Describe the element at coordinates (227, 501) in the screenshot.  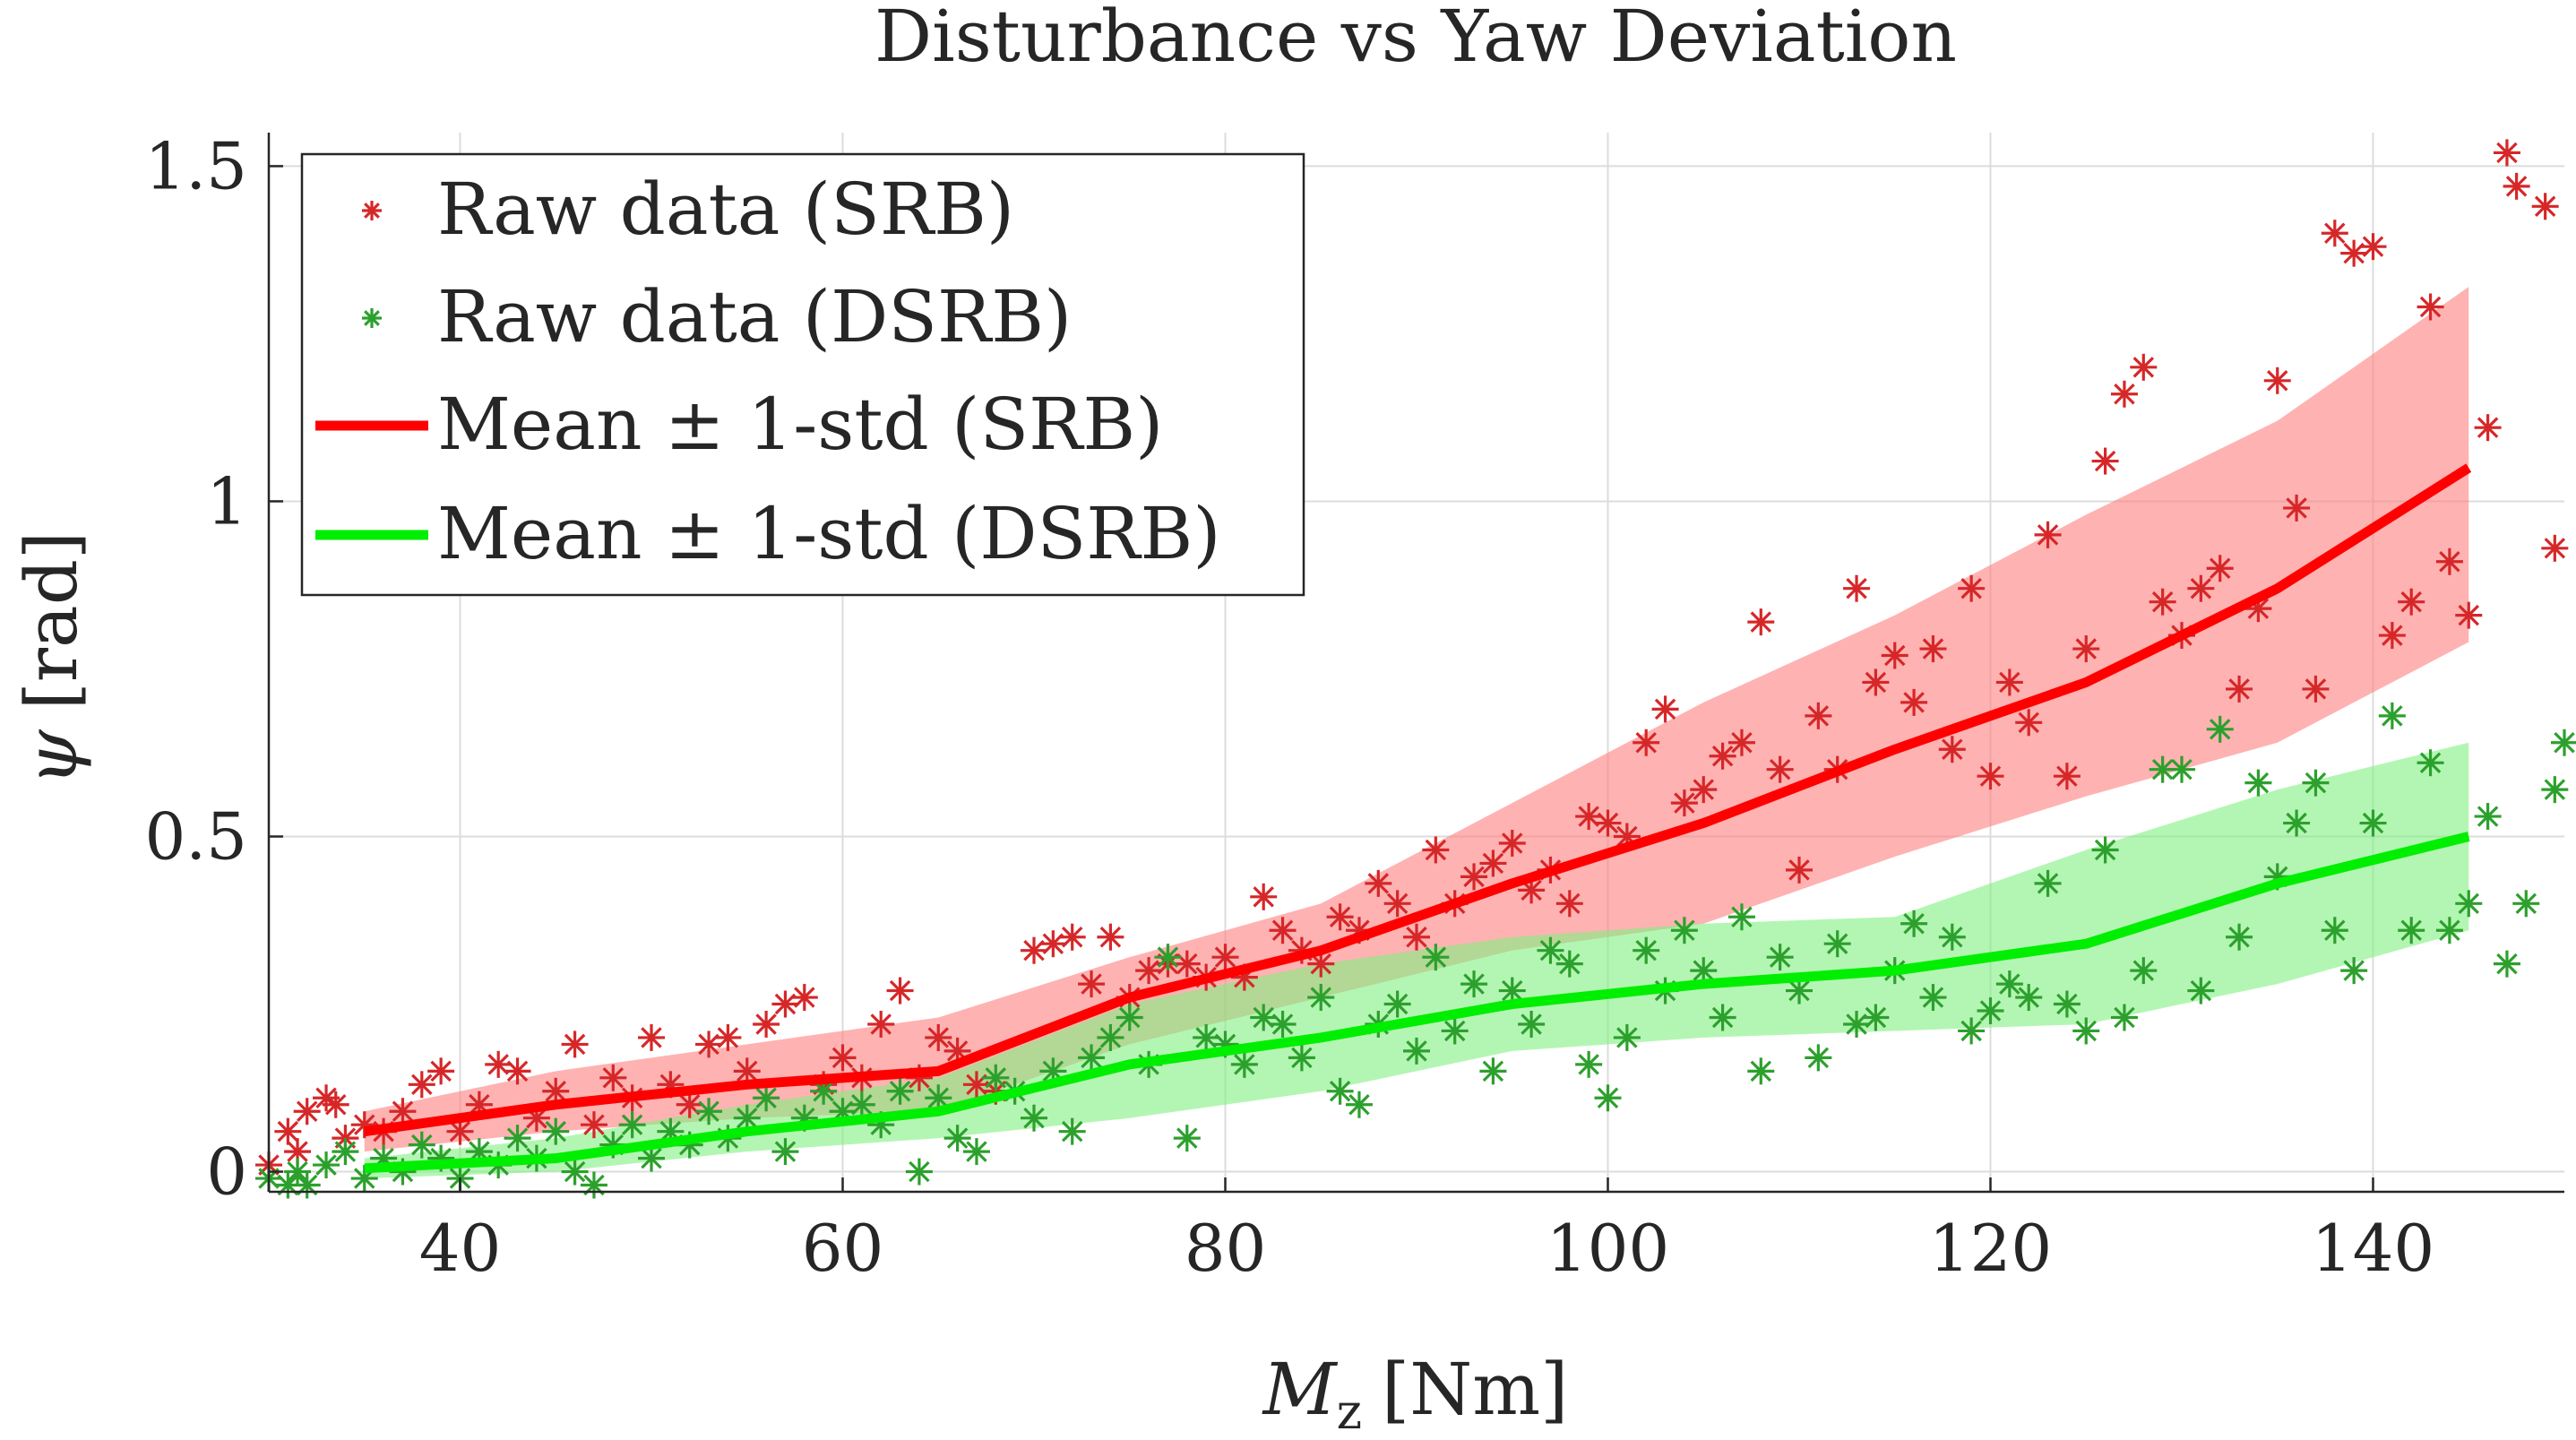
I see `y-tick-label-2: 1` at that location.